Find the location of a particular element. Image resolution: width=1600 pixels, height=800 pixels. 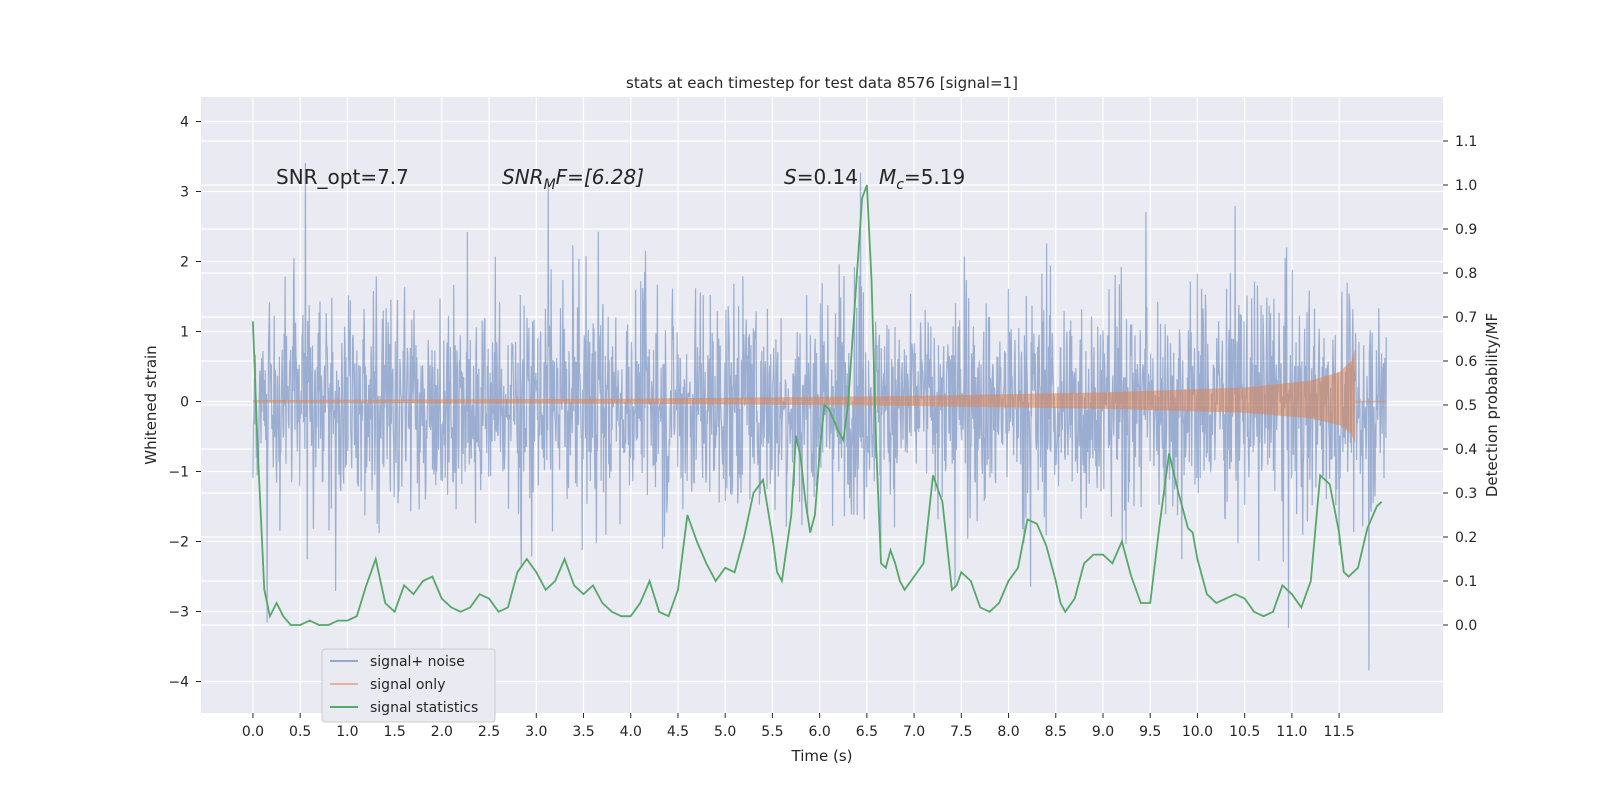

x-tick-label: 11.0 is located at coordinates (1291, 732).